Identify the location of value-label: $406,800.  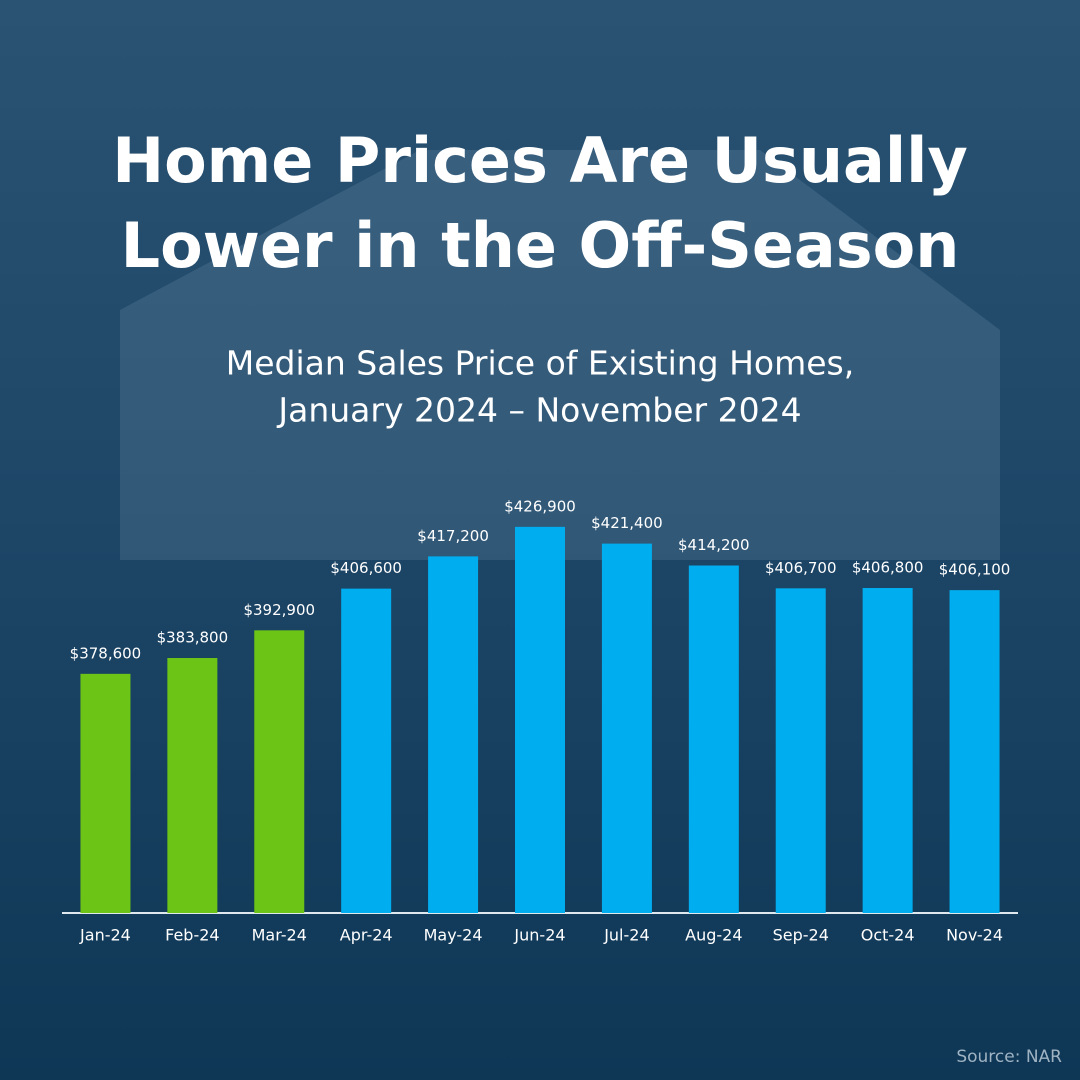
(888, 568).